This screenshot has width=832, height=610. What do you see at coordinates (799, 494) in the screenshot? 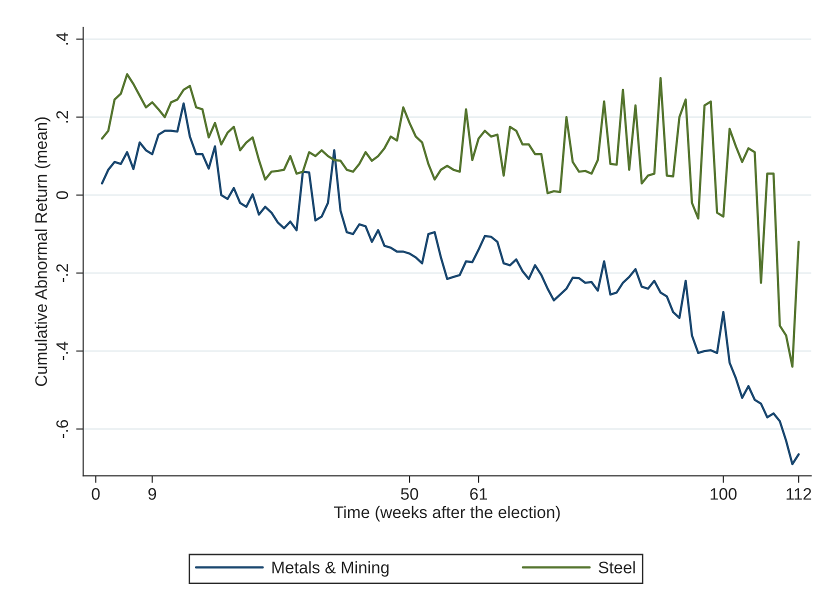
I see `x-tick-label: 112` at bounding box center [799, 494].